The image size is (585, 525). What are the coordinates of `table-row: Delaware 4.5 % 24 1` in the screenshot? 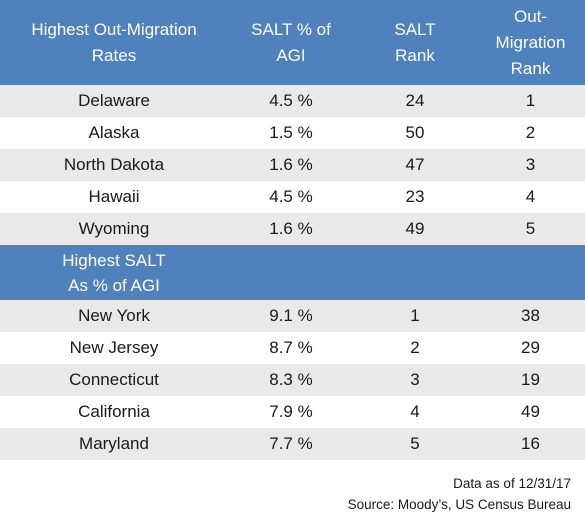 It's located at (292, 101).